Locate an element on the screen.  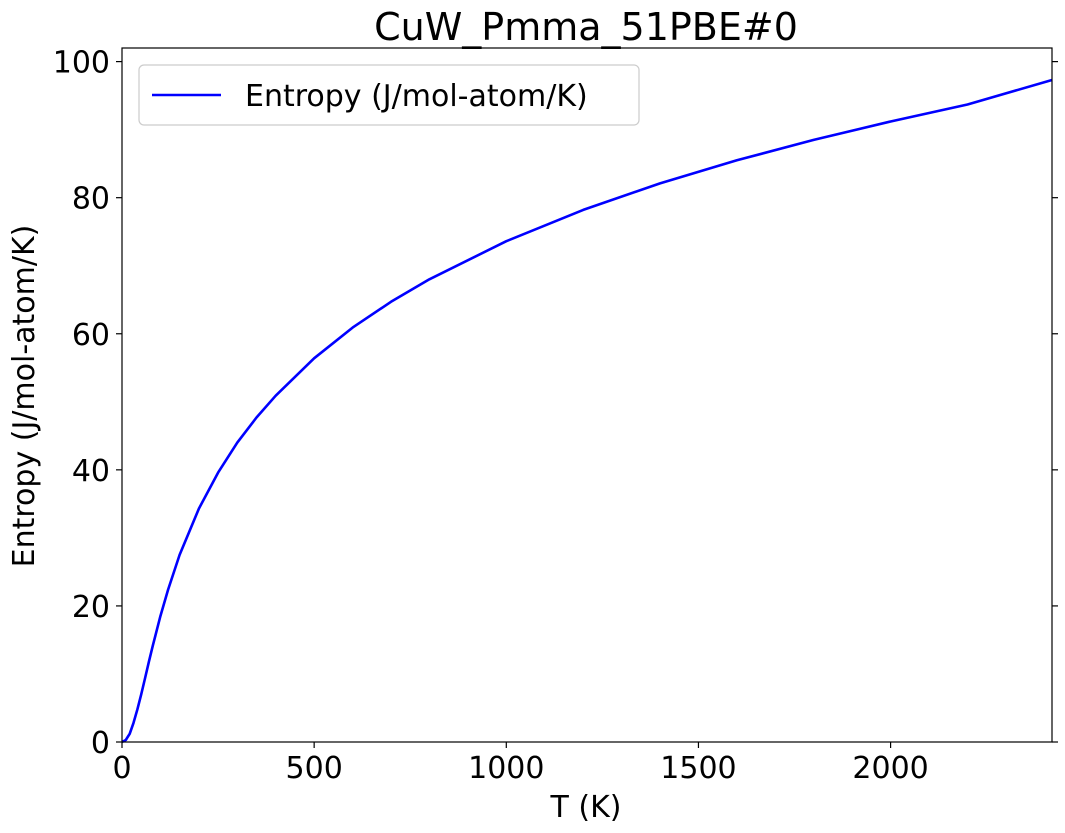
x-tick-label: 500 is located at coordinates (314, 768).